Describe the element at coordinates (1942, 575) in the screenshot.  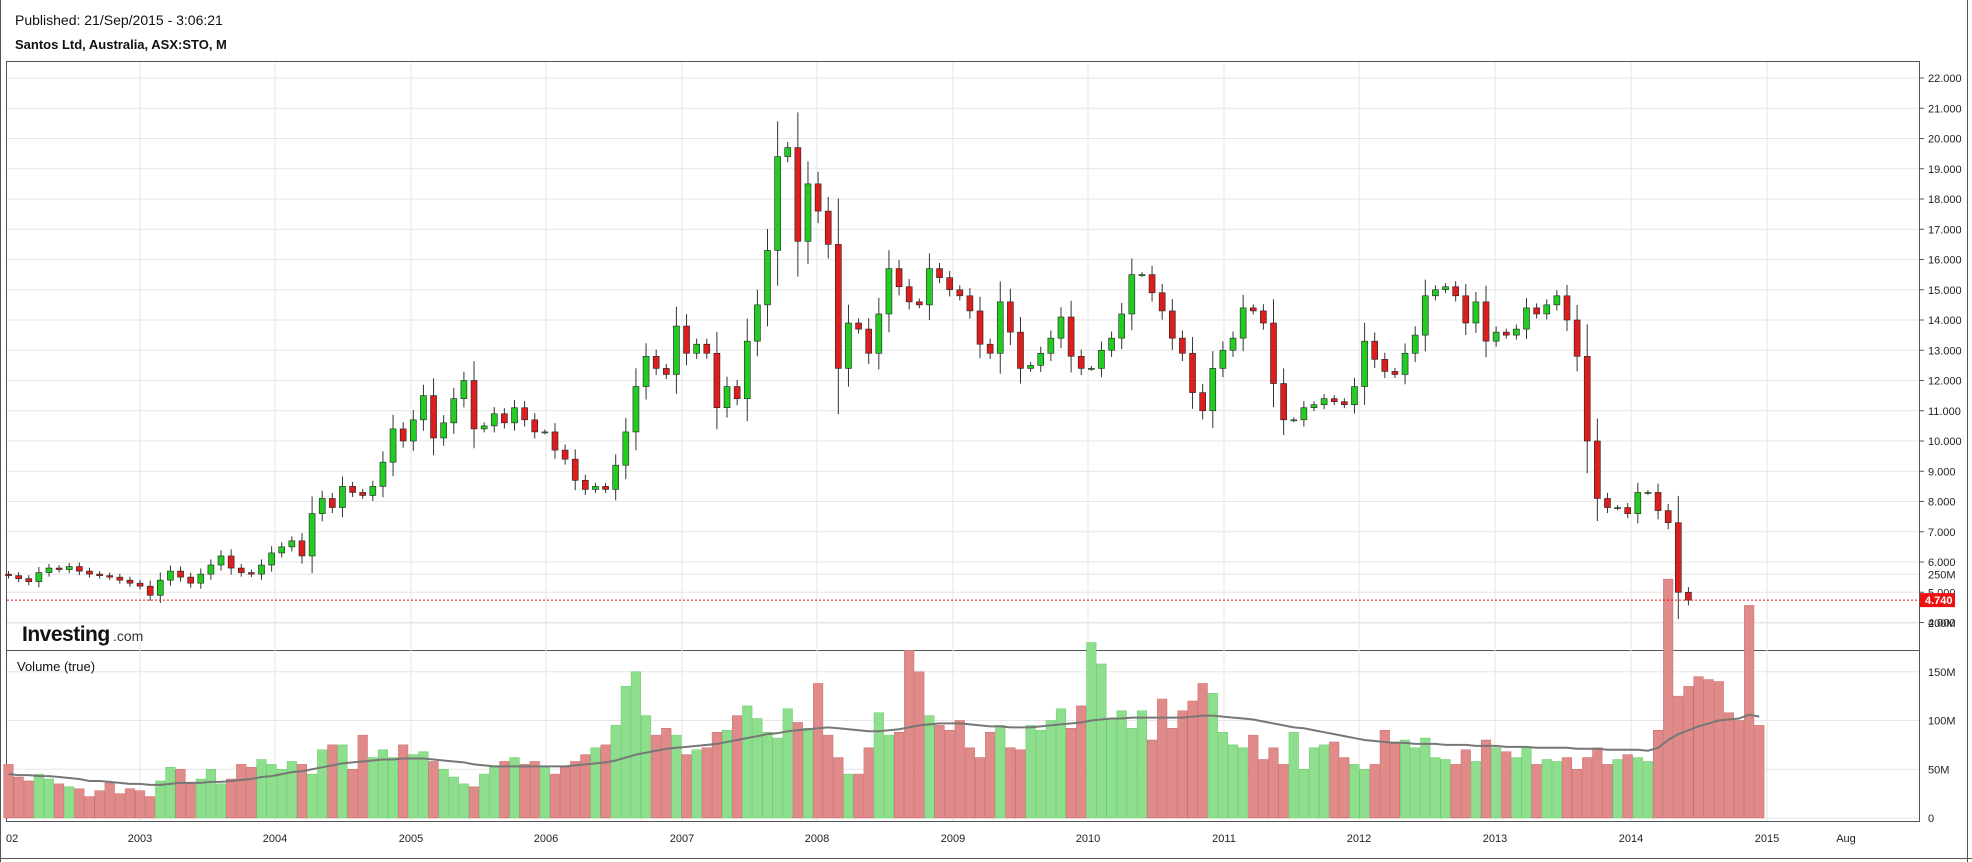
I see `volume-tick-label: 250M` at that location.